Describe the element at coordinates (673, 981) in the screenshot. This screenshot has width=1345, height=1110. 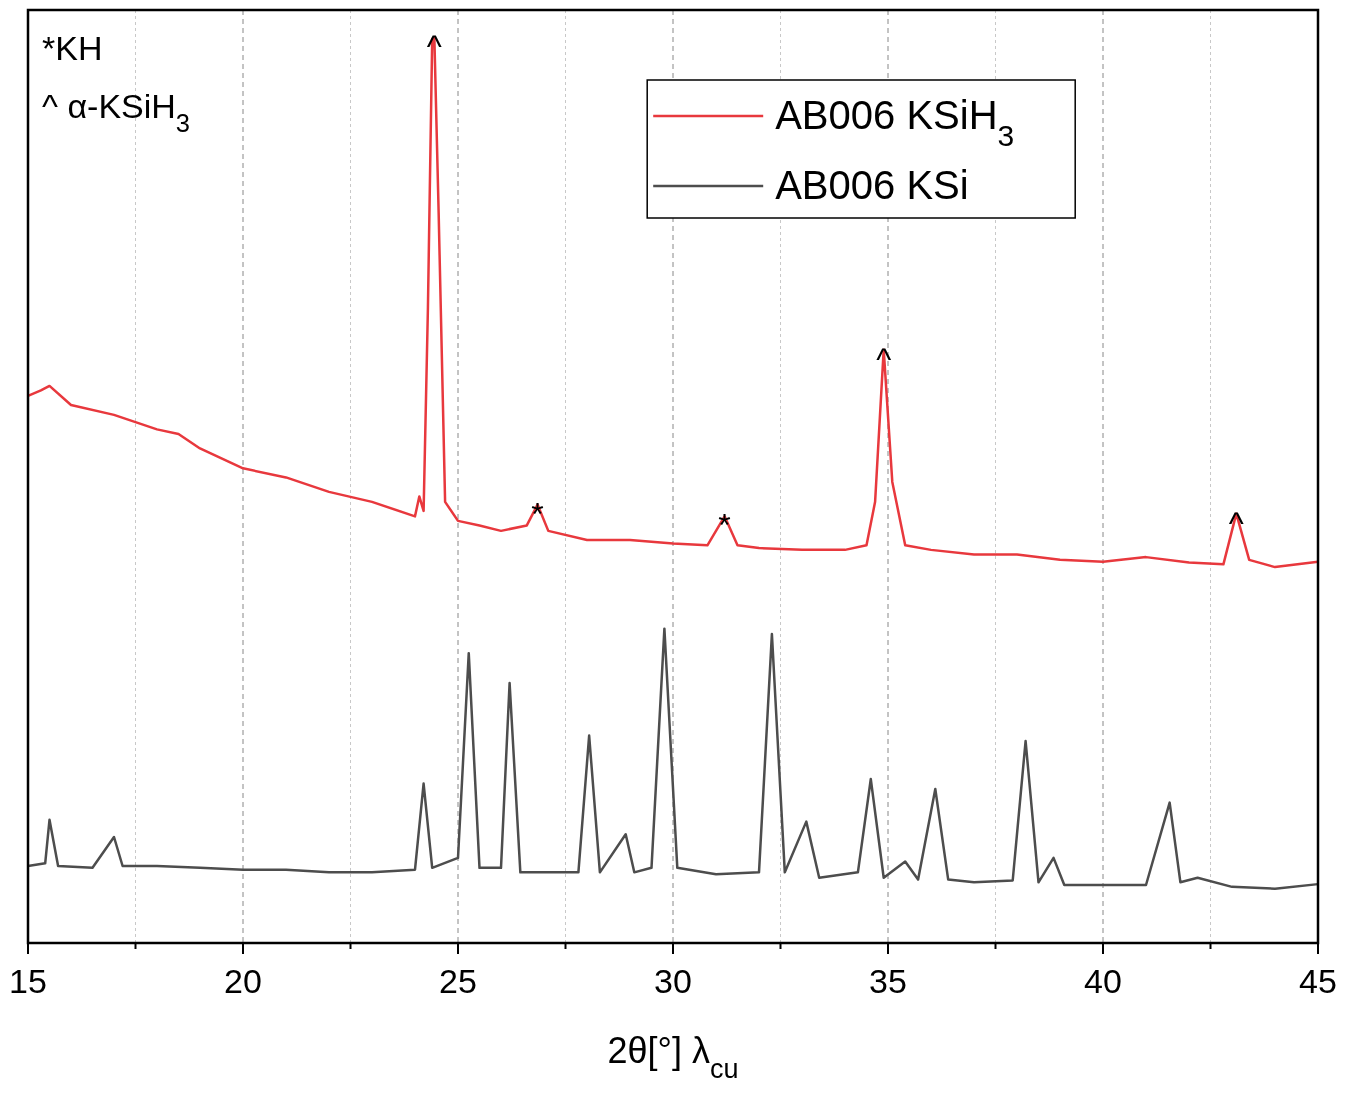
I see `x-tick-label: 30` at that location.